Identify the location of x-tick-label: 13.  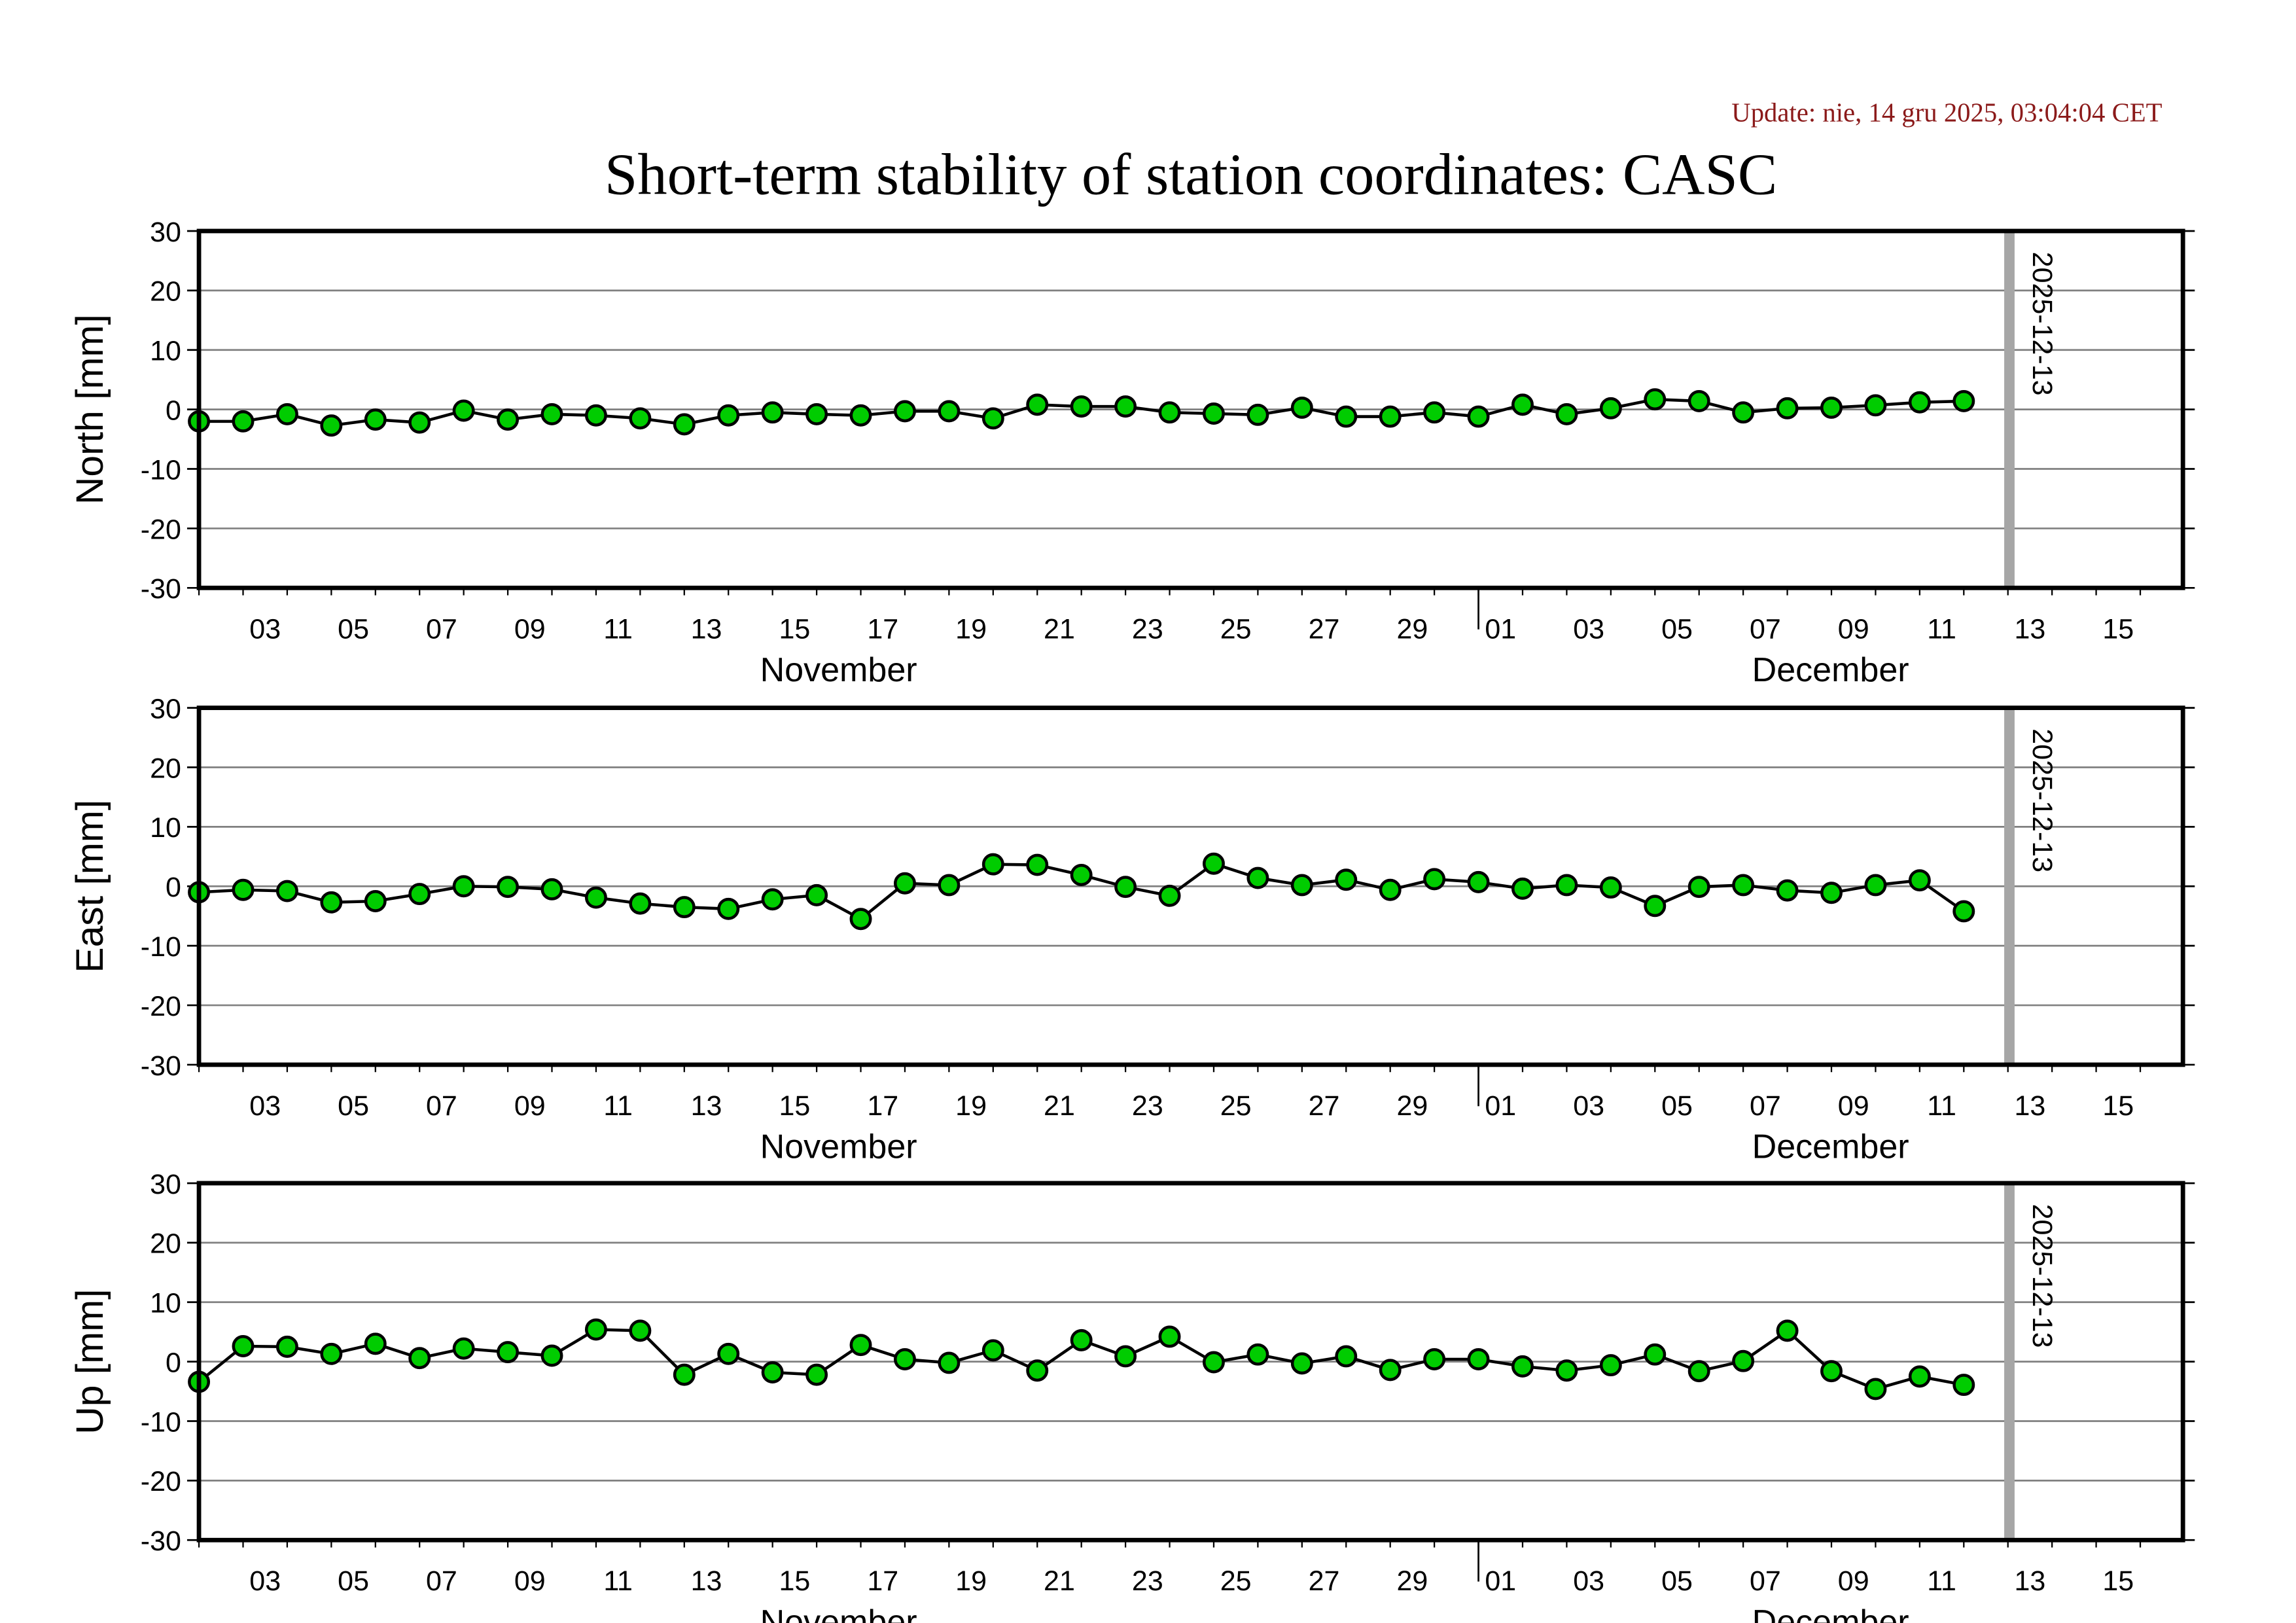
(706, 629).